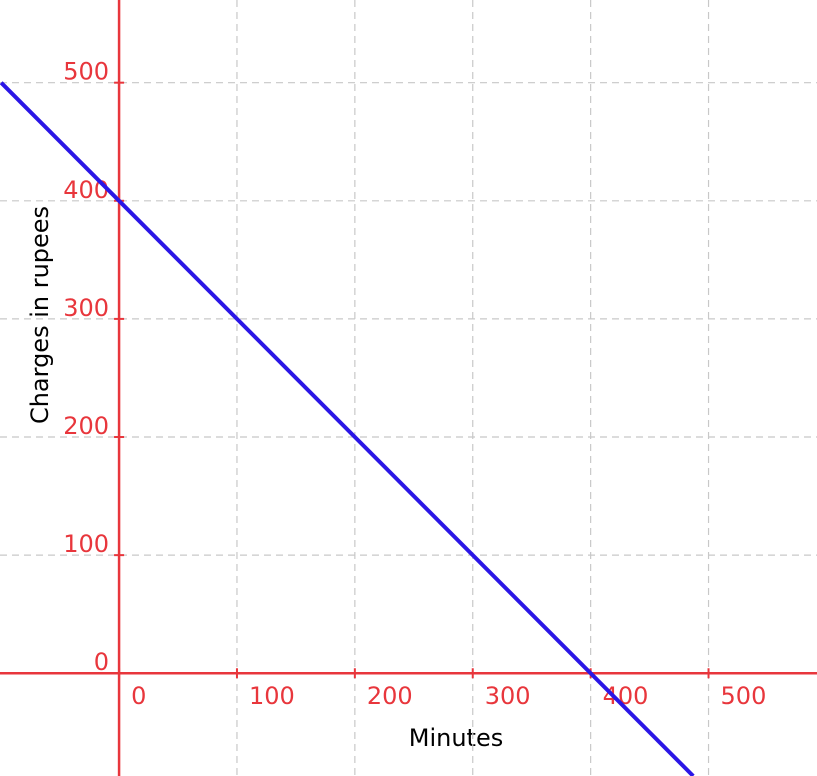  Describe the element at coordinates (86, 426) in the screenshot. I see `y-tick-label: 200` at that location.